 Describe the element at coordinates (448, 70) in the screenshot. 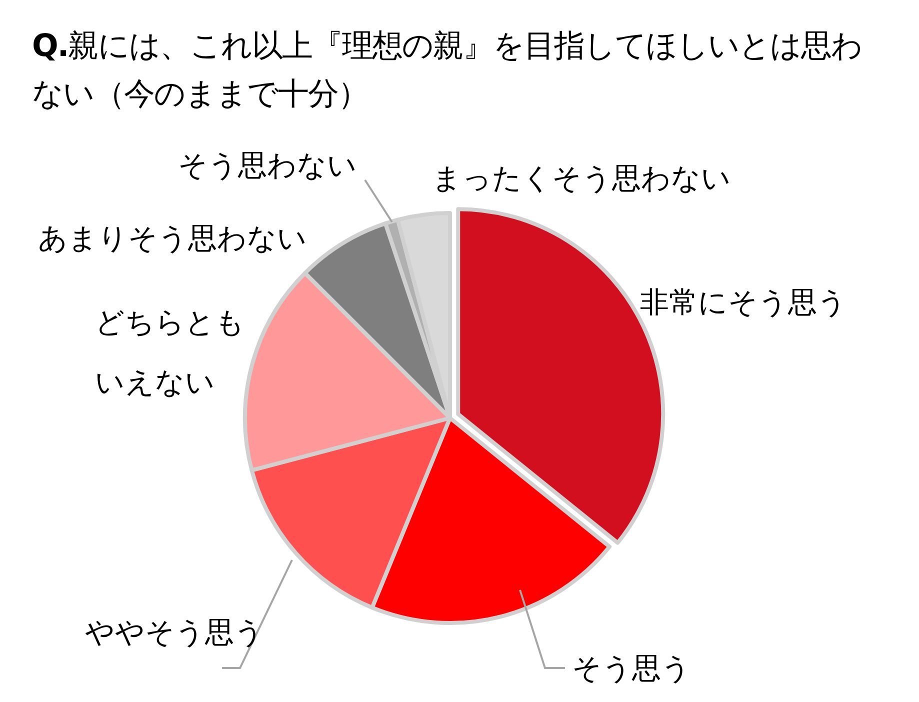

I see `chart-title: Q.親には、これ以上『理想の親』を目指してほしいとは思わない（今のままで十分）` at that location.